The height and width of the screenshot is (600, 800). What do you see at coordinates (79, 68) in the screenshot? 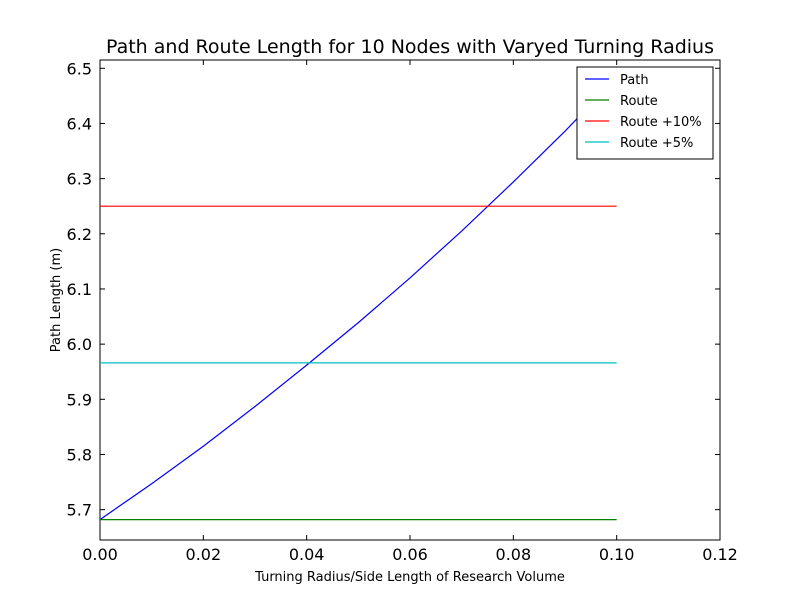
I see `y-tick-label: 6.5` at bounding box center [79, 68].